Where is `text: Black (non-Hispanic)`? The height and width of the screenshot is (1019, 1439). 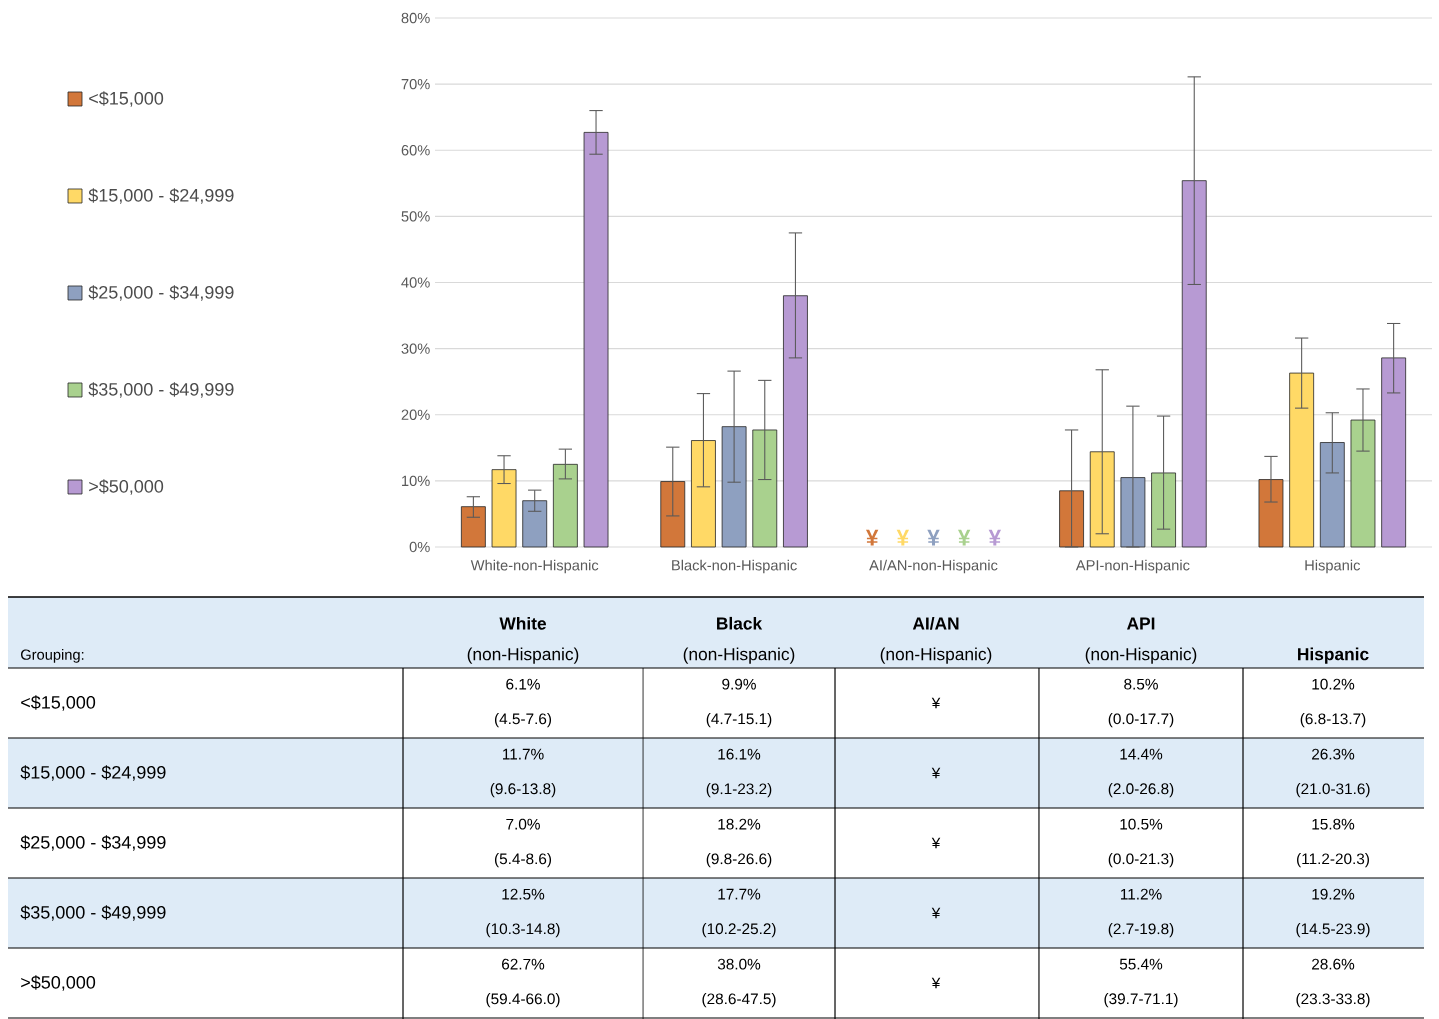
text: Black (non-Hispanic) is located at coordinates (739, 640).